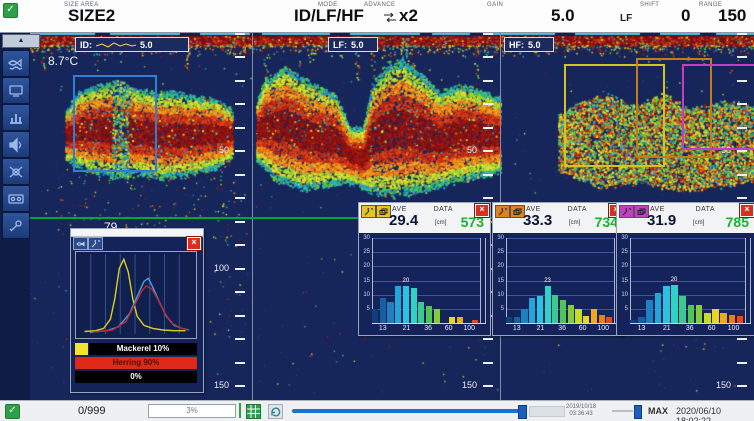 This screenshot has height=421, width=754. Describe the element at coordinates (577, 209) in the screenshot. I see `data-label: DATA` at that location.